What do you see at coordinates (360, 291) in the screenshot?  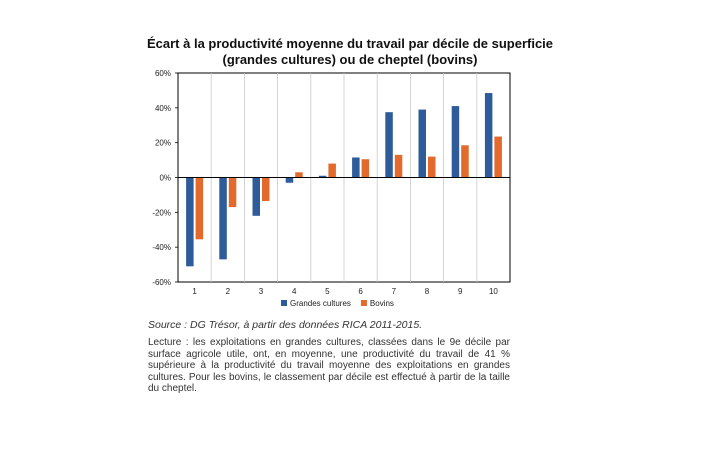 I see `x-tick-label: 6` at bounding box center [360, 291].